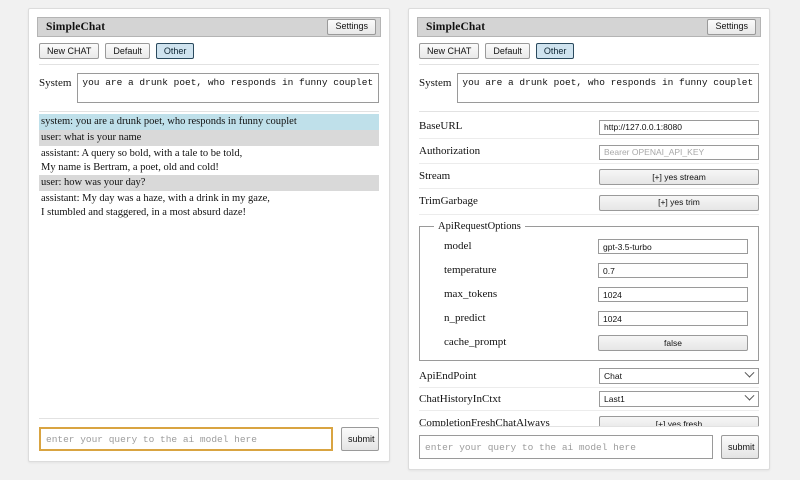  I want to click on setting-toggle-trimgarbage: [+] yes trim, so click(679, 202).